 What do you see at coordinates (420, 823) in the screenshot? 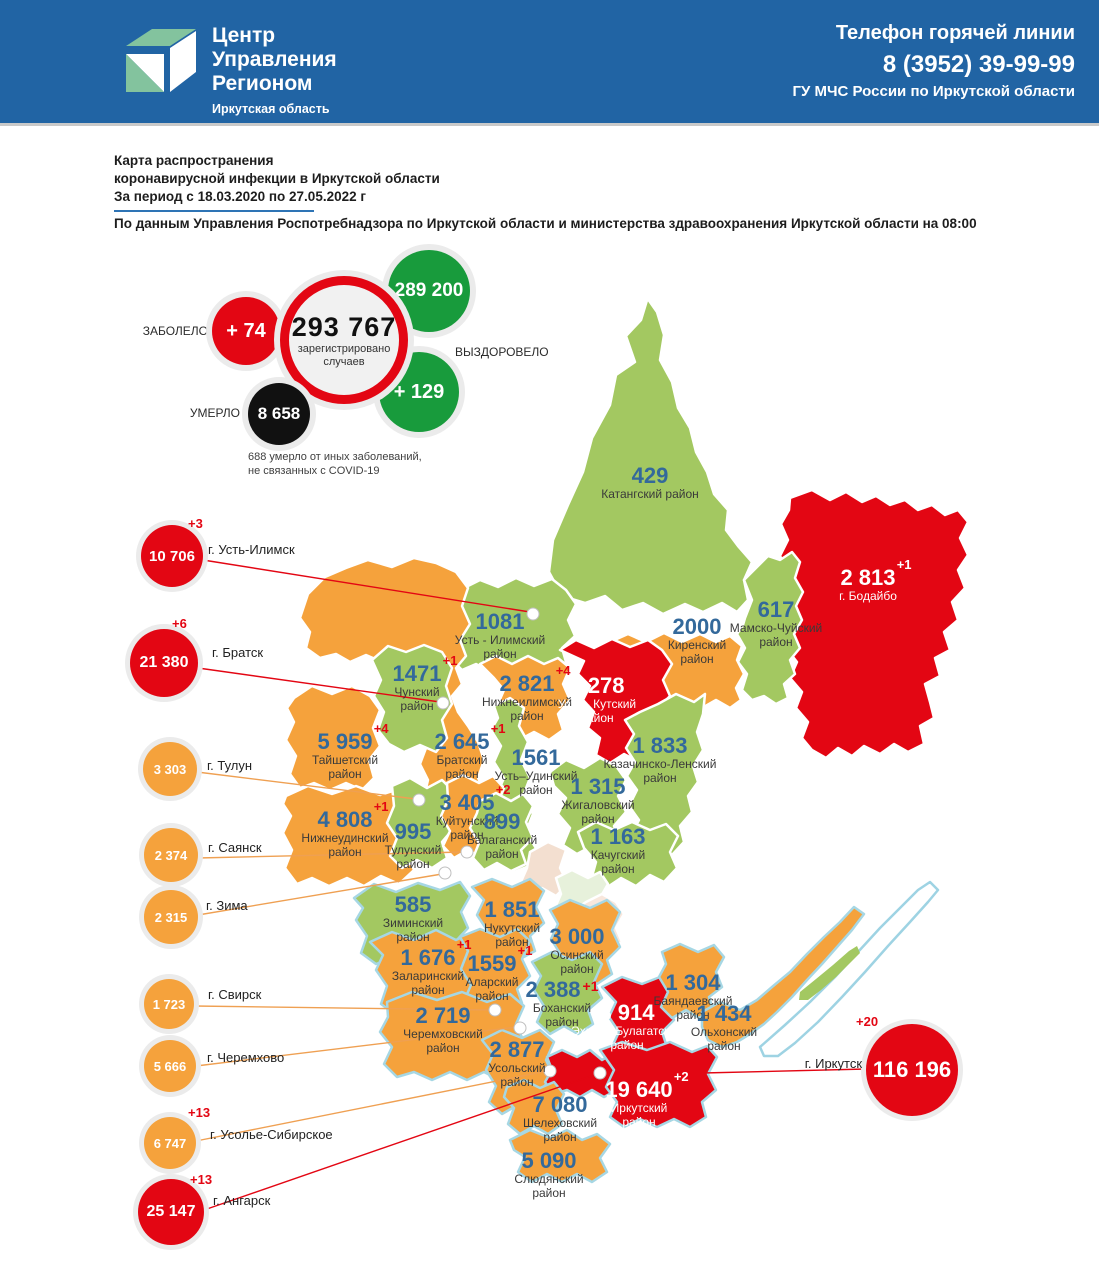
I see `region-tulunsky` at bounding box center [420, 823].